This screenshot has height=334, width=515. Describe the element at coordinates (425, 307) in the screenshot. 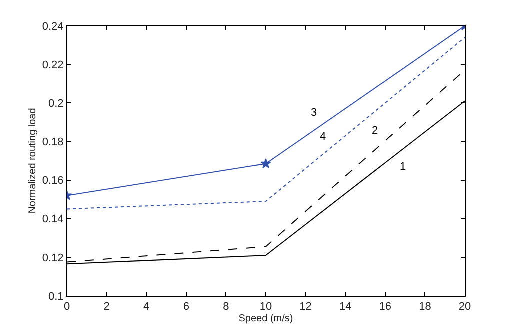

I see `x-tick-label: 18` at that location.